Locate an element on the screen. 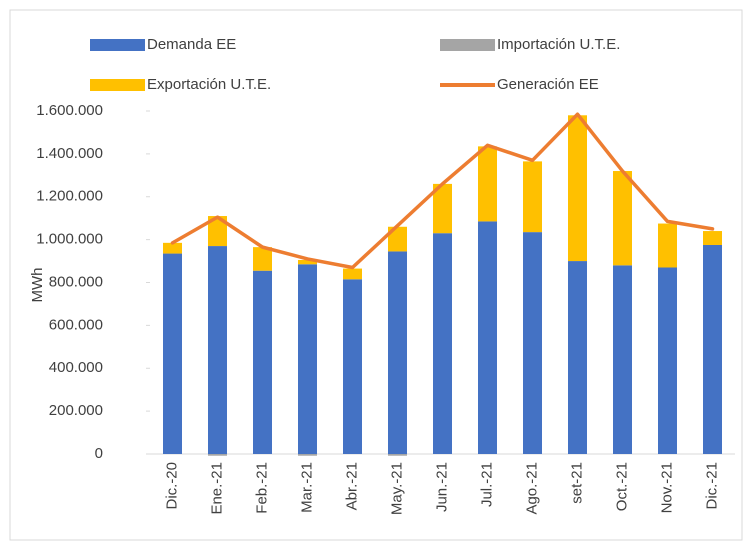  legend-label: Generación EE is located at coordinates (548, 84).